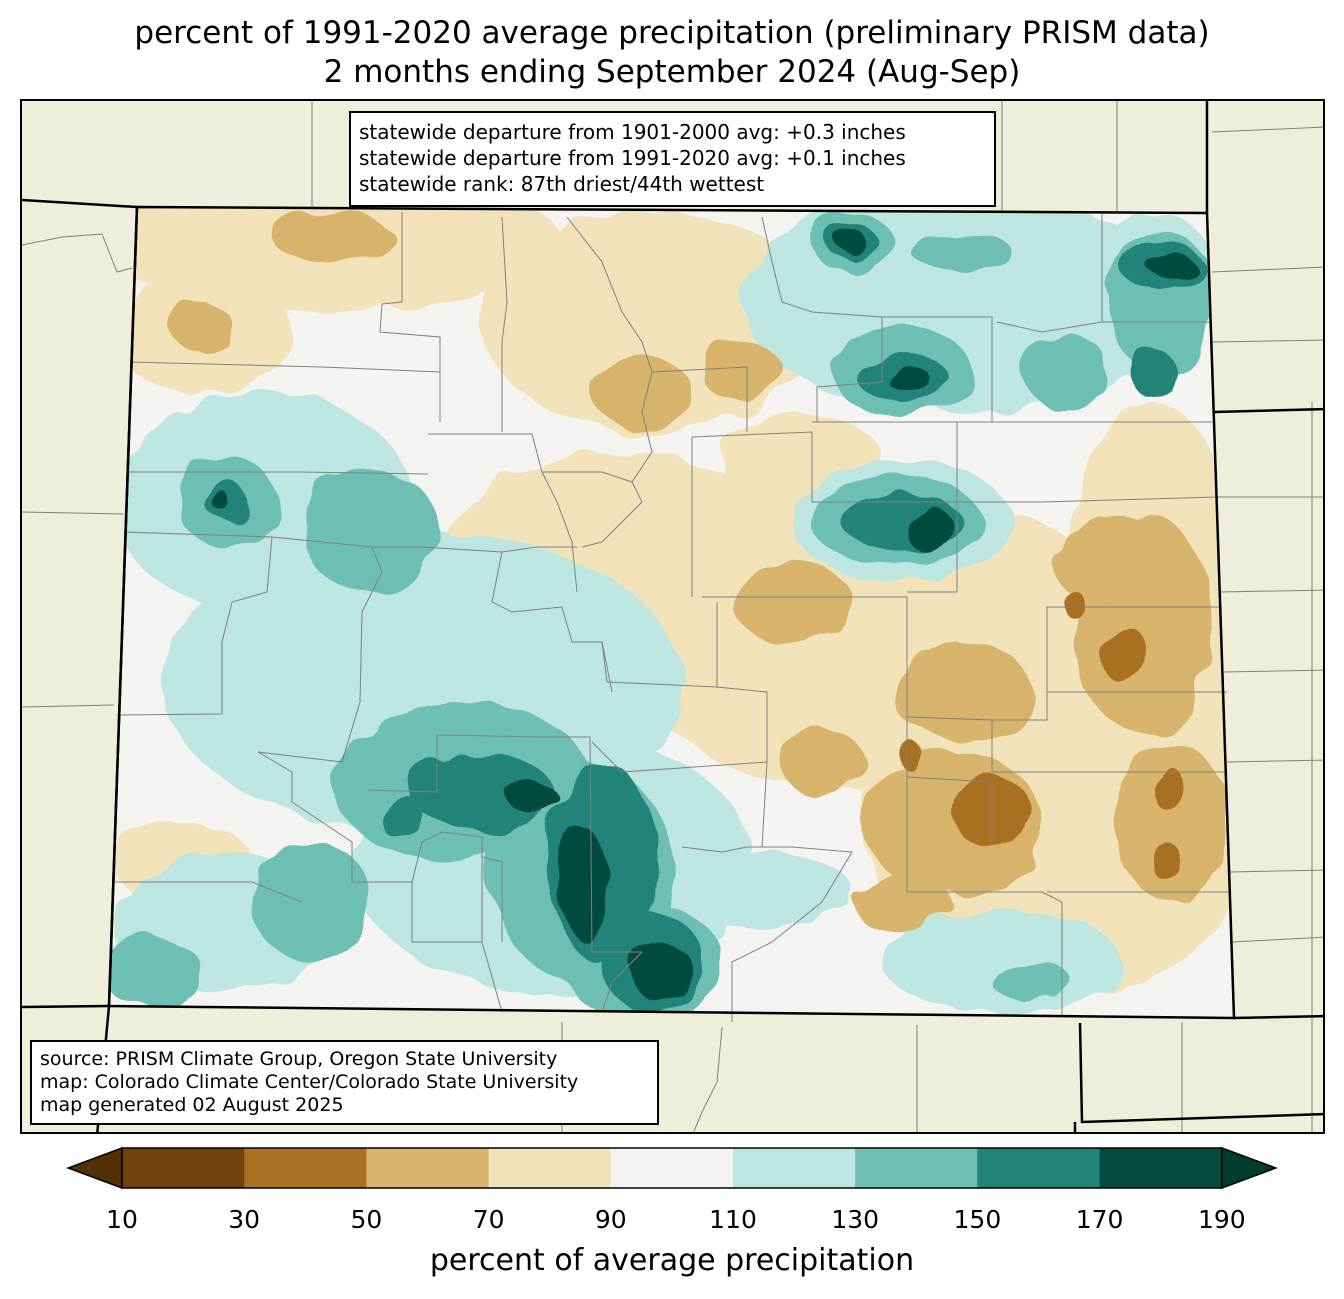 This screenshot has height=1299, width=1344. I want to click on colorbar-tick-label: 130, so click(855, 1219).